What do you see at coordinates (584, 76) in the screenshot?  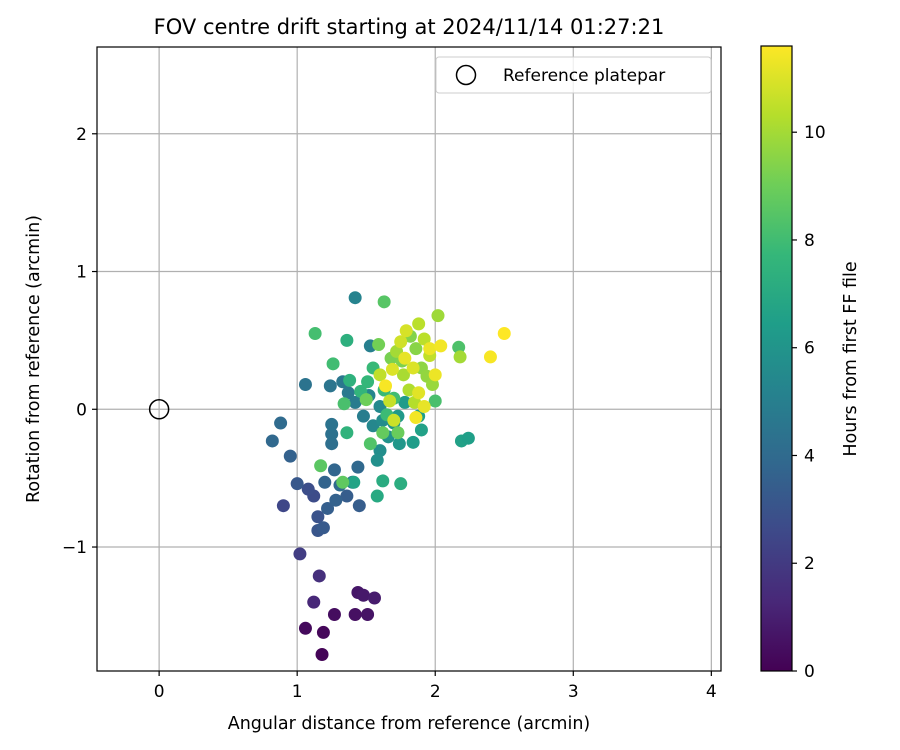 I see `legend-label: Reference platepar` at bounding box center [584, 76].